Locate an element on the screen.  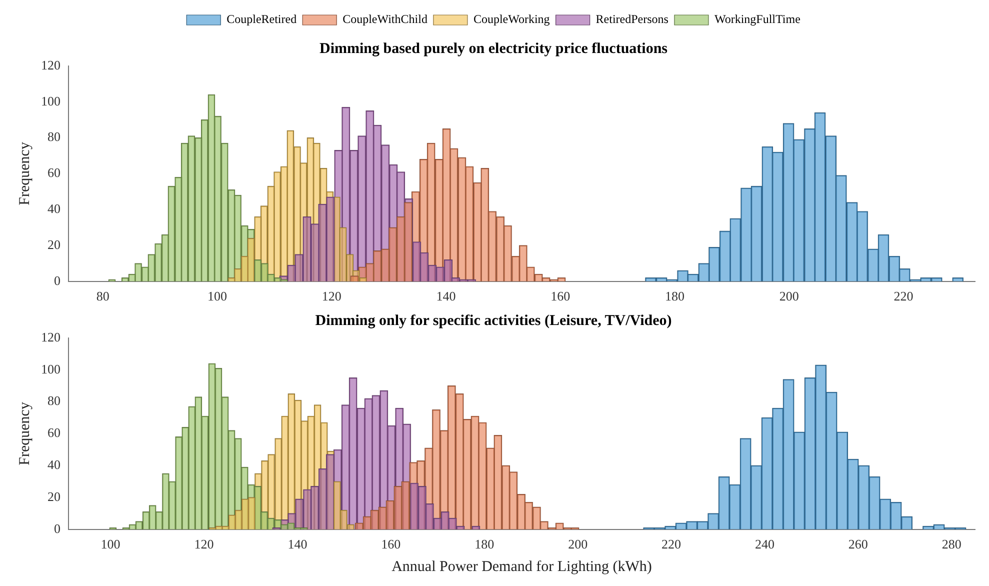
x-tick-label: 80 is located at coordinates (103, 296).